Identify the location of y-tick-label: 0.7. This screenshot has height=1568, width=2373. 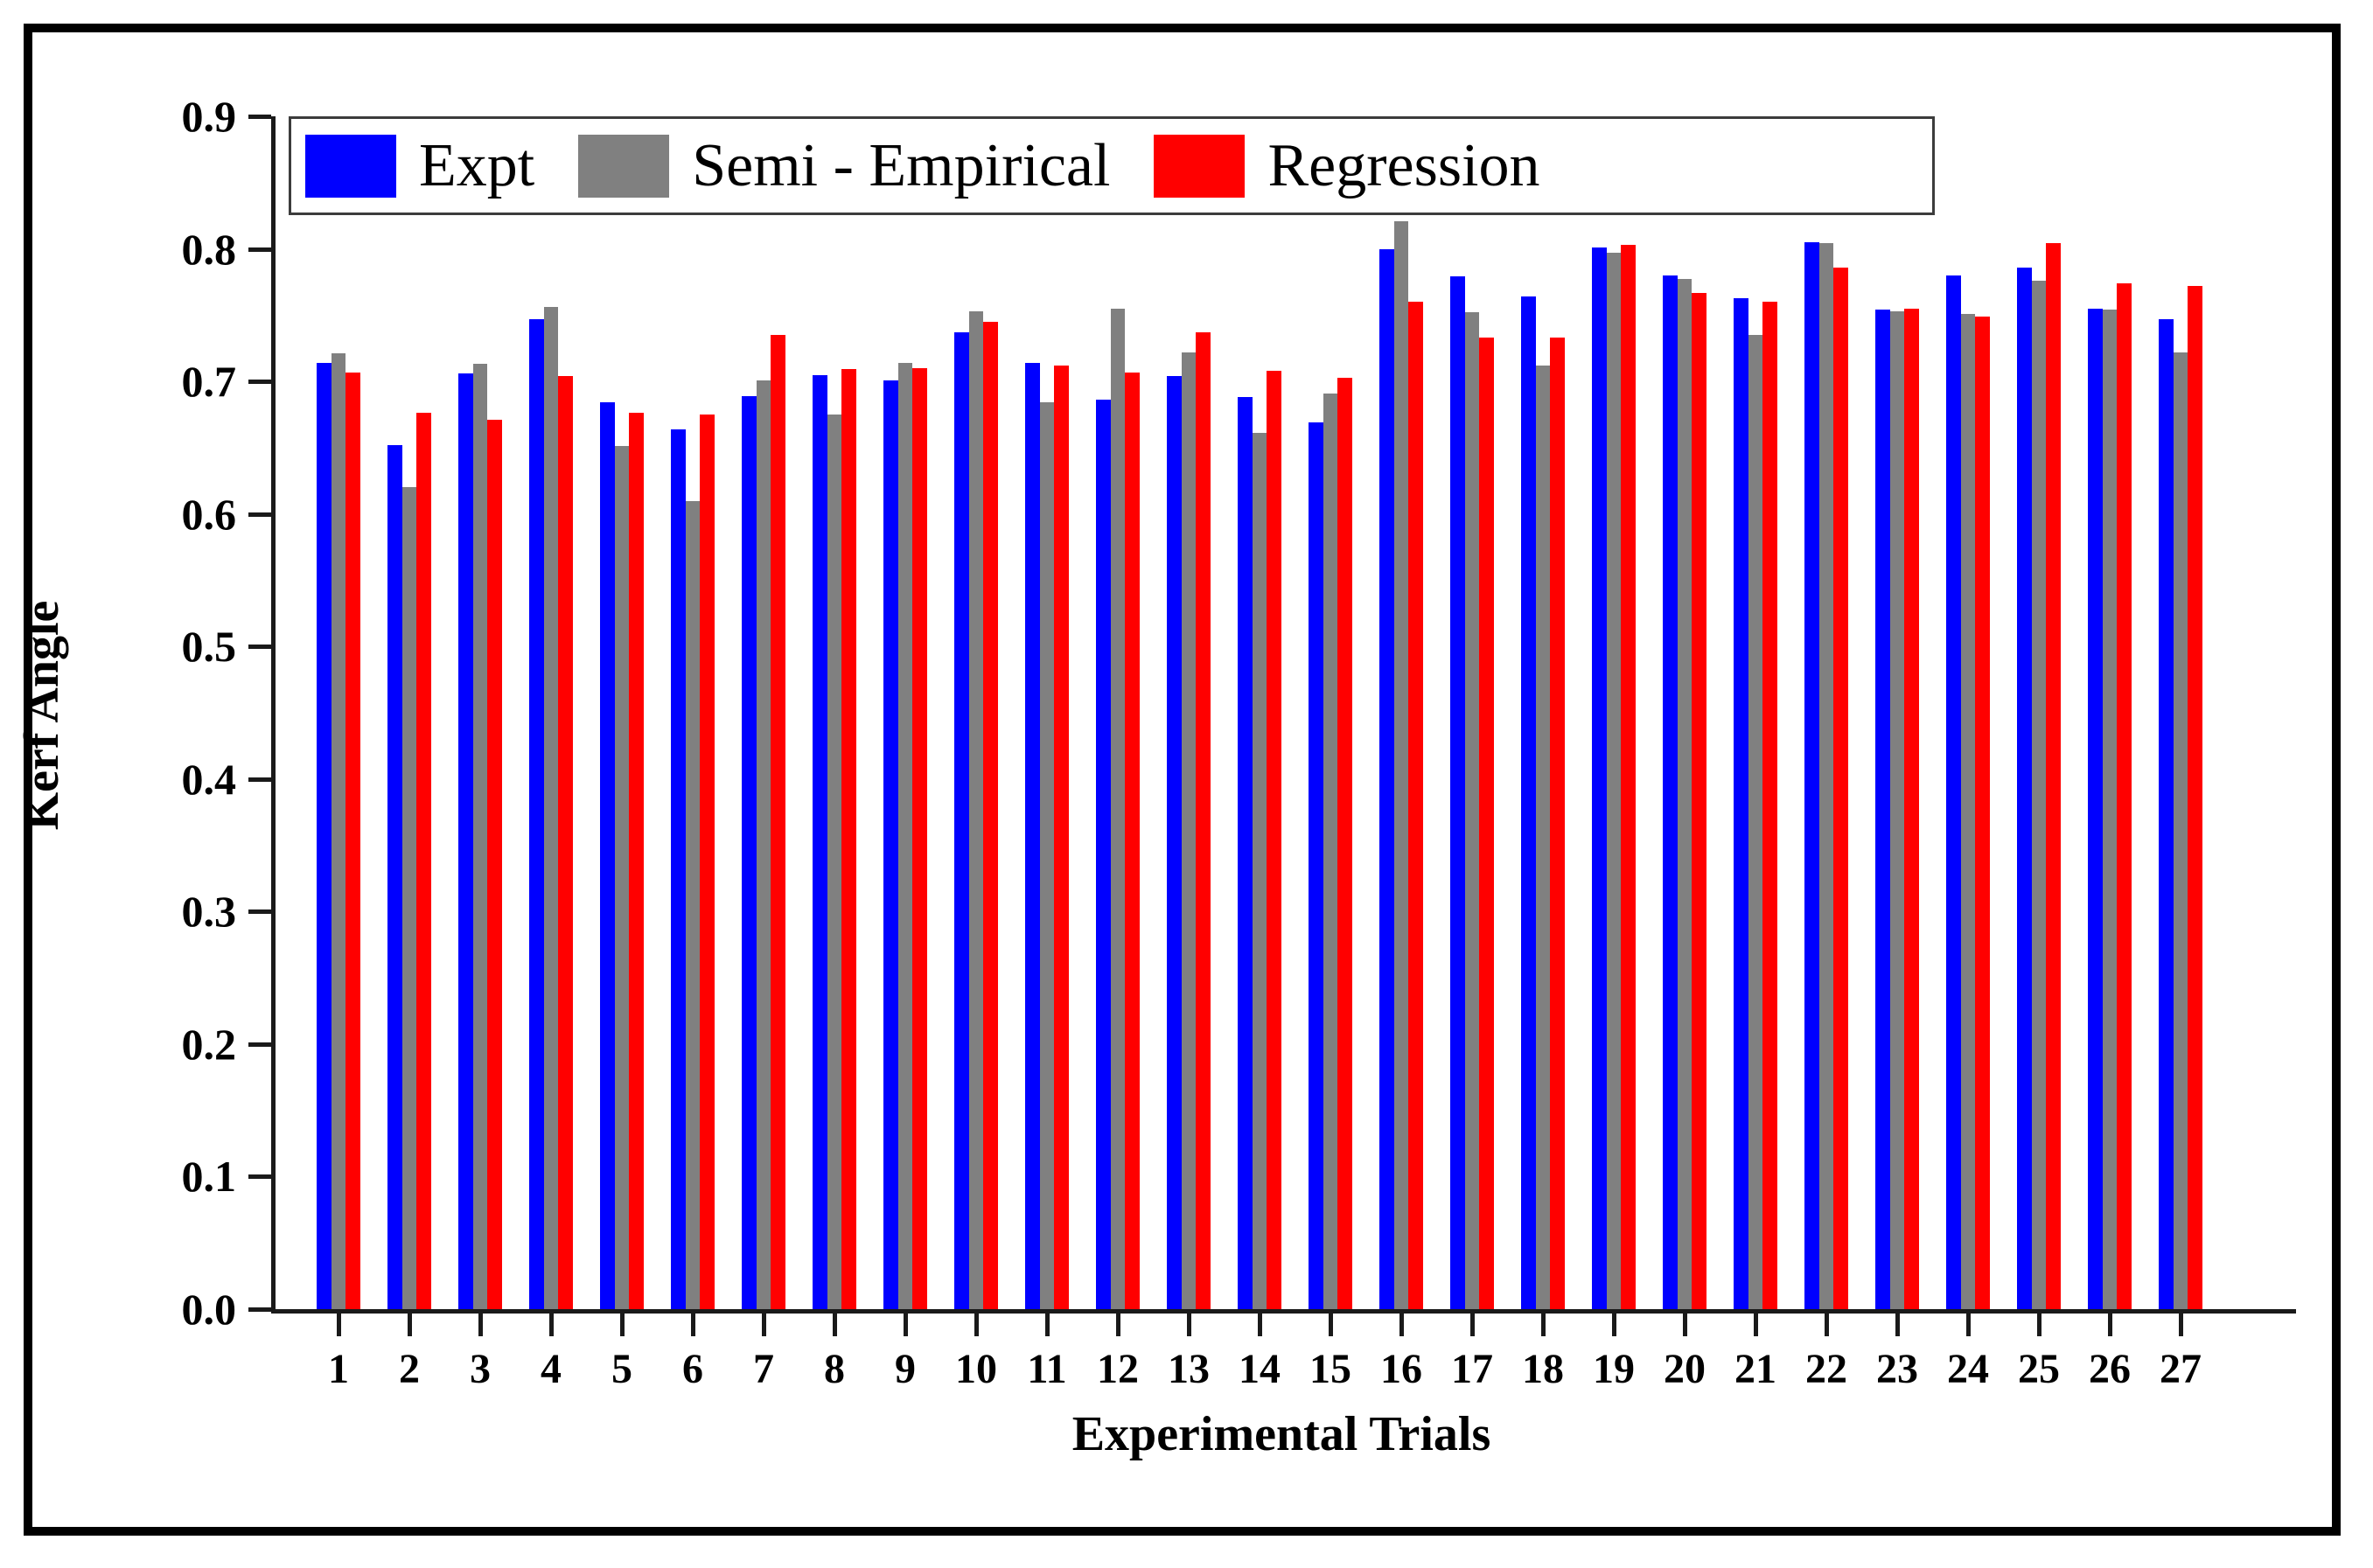
(209, 382).